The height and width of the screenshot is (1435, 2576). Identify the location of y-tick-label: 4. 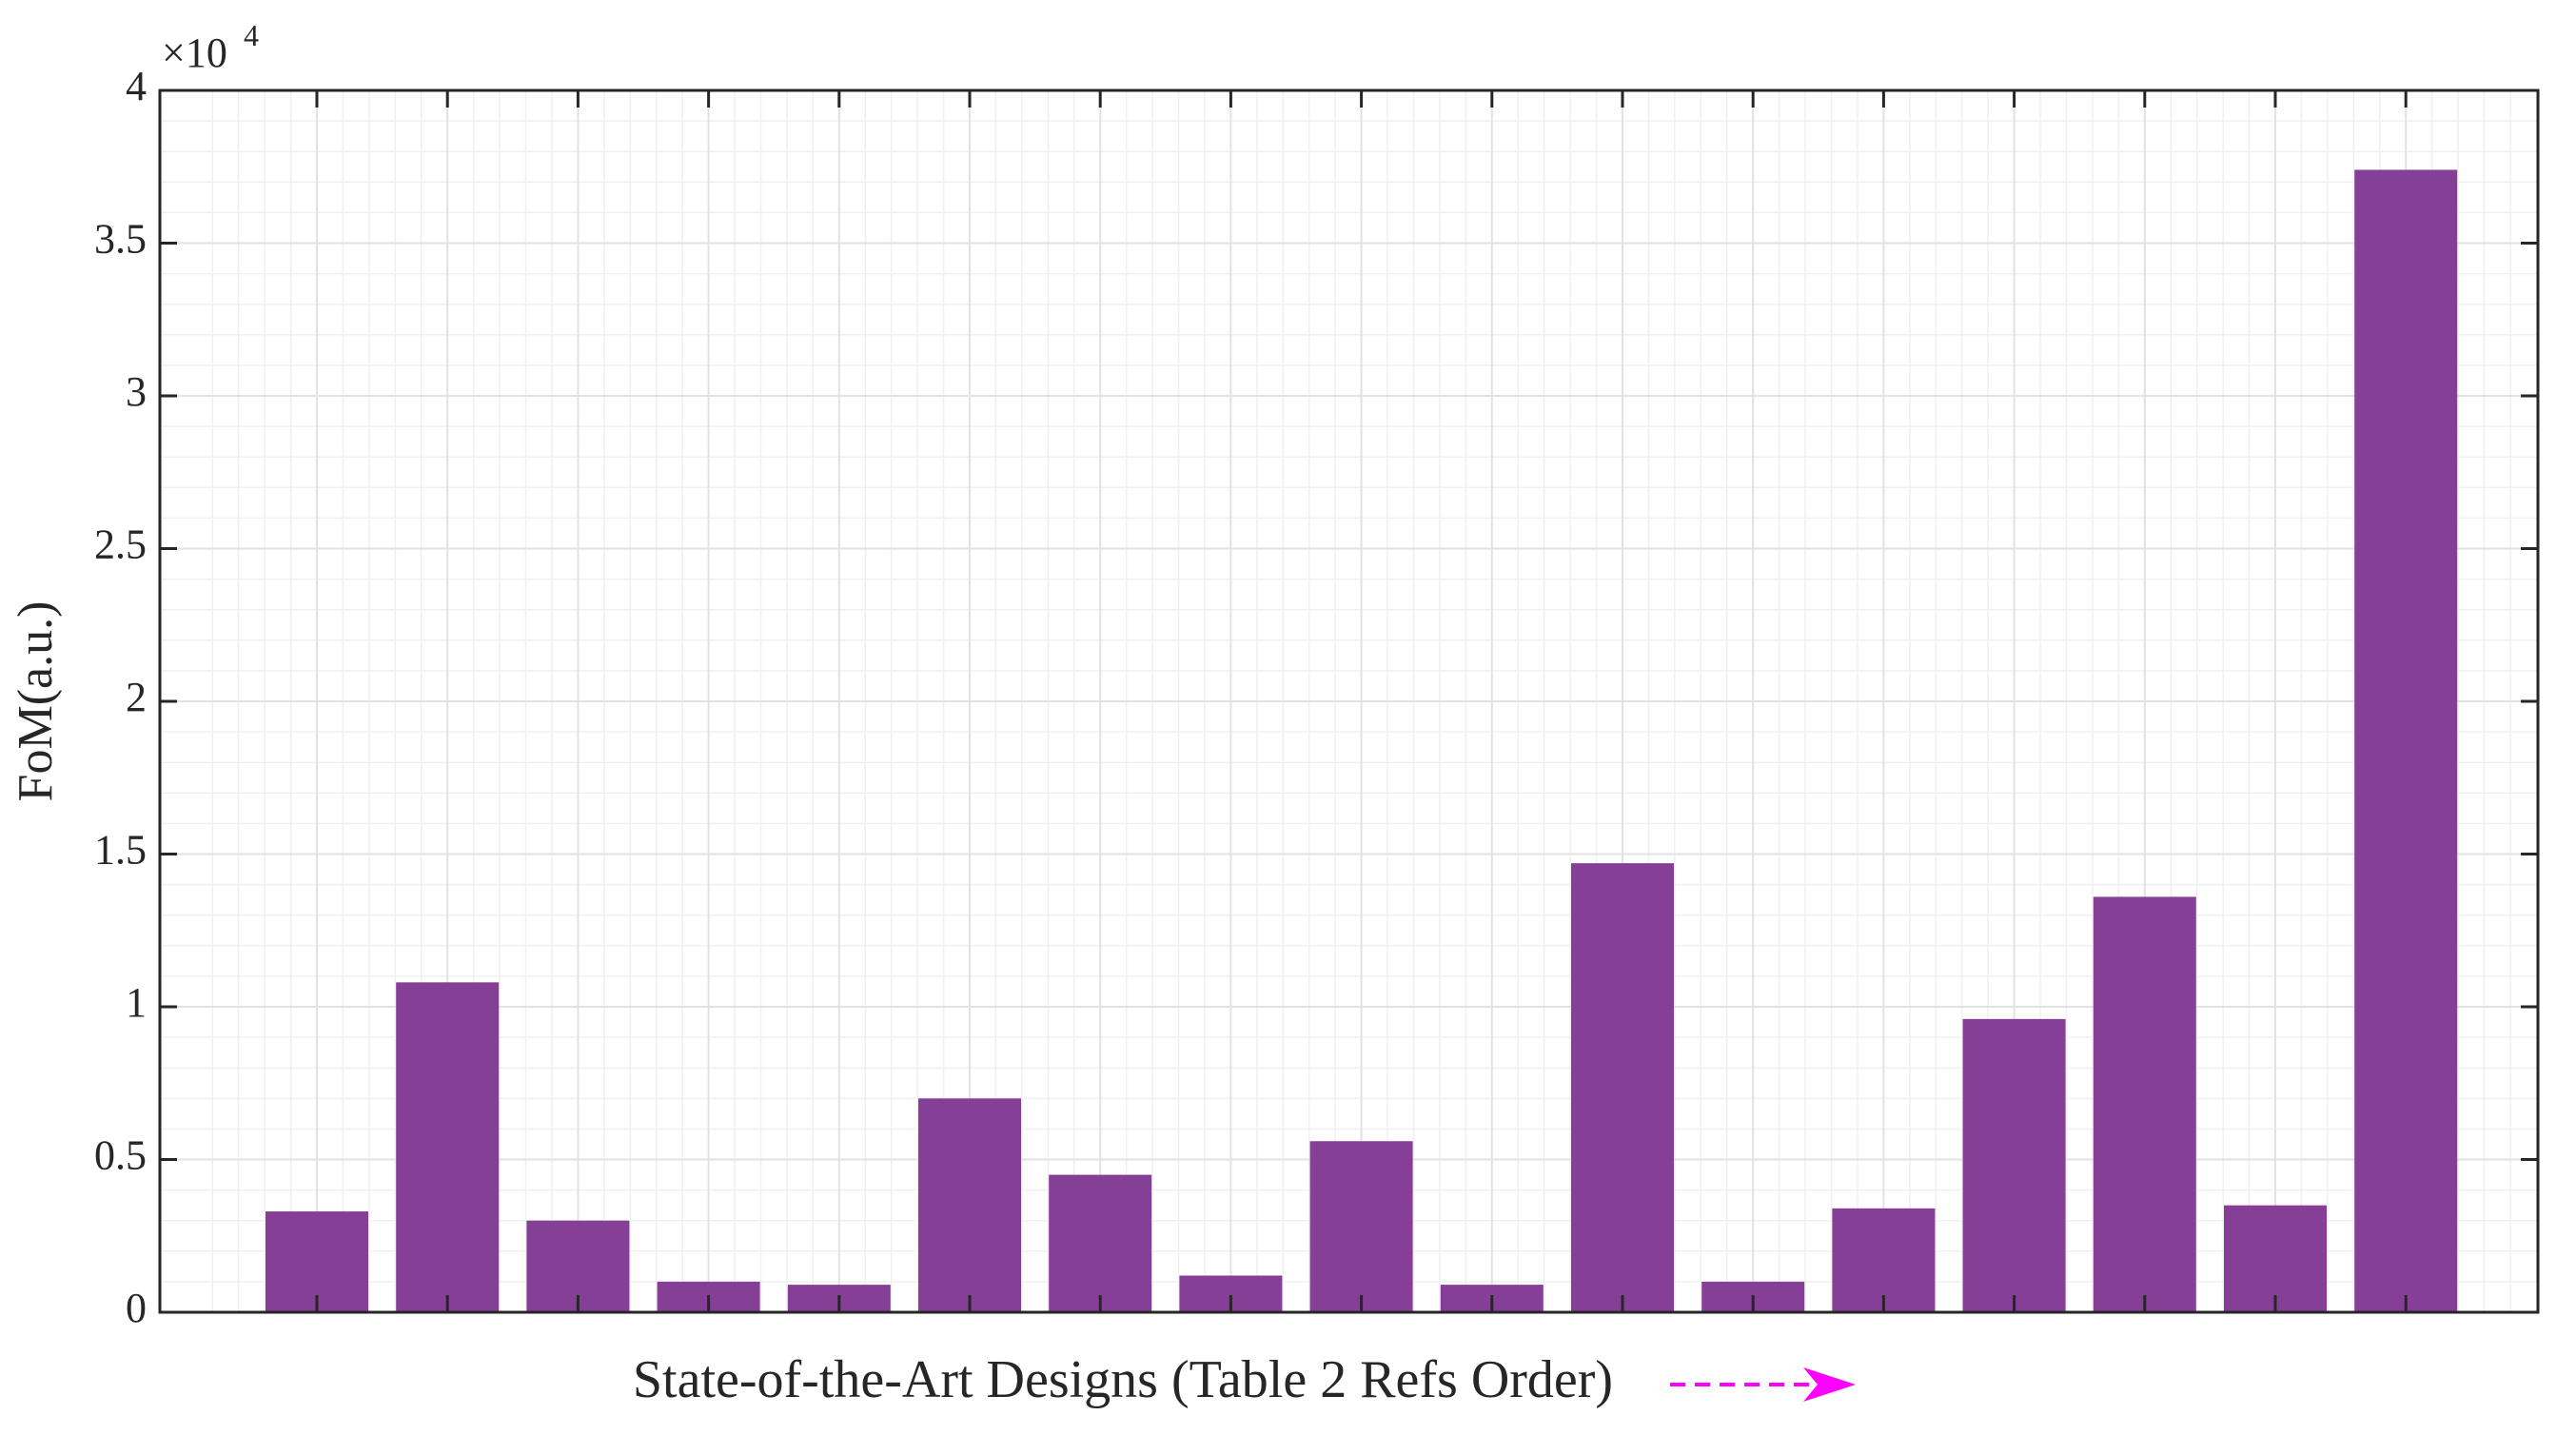
(136, 86).